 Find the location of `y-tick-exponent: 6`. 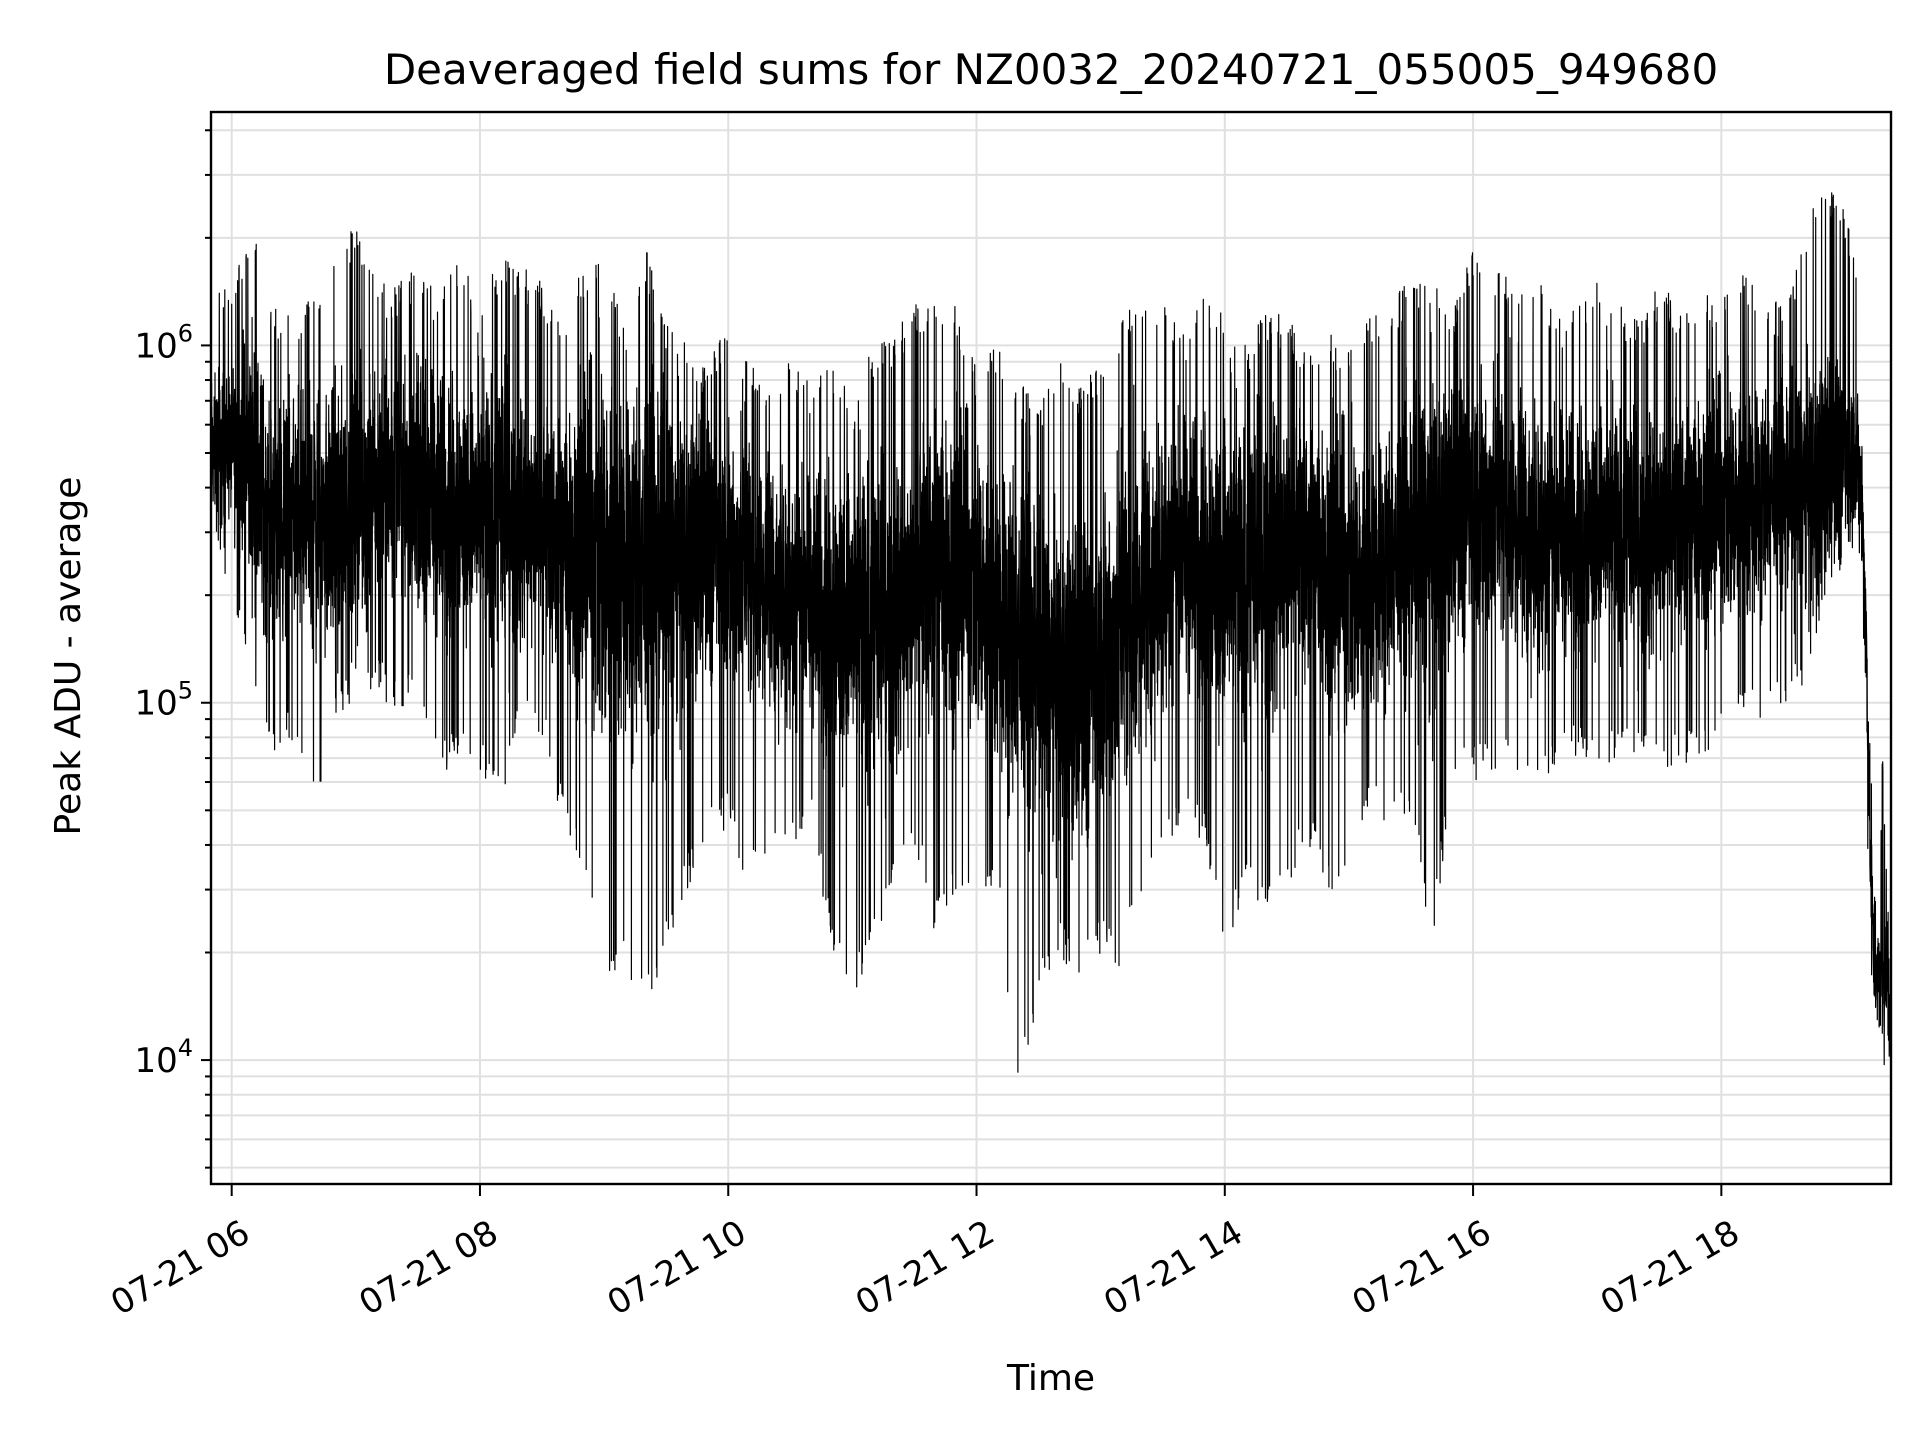

y-tick-exponent: 6 is located at coordinates (185, 333).